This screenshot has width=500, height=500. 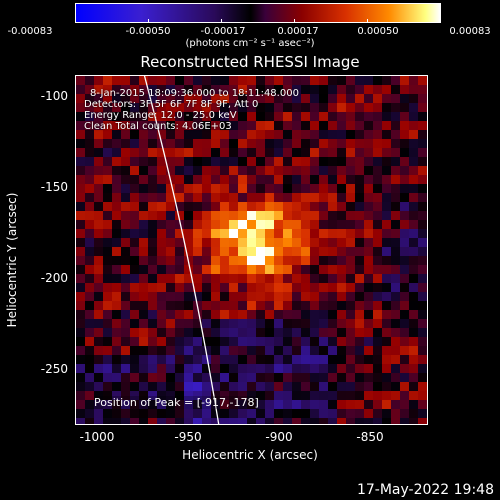 What do you see at coordinates (181, 250) in the screenshot?
I see `solar-limb-line` at bounding box center [181, 250].